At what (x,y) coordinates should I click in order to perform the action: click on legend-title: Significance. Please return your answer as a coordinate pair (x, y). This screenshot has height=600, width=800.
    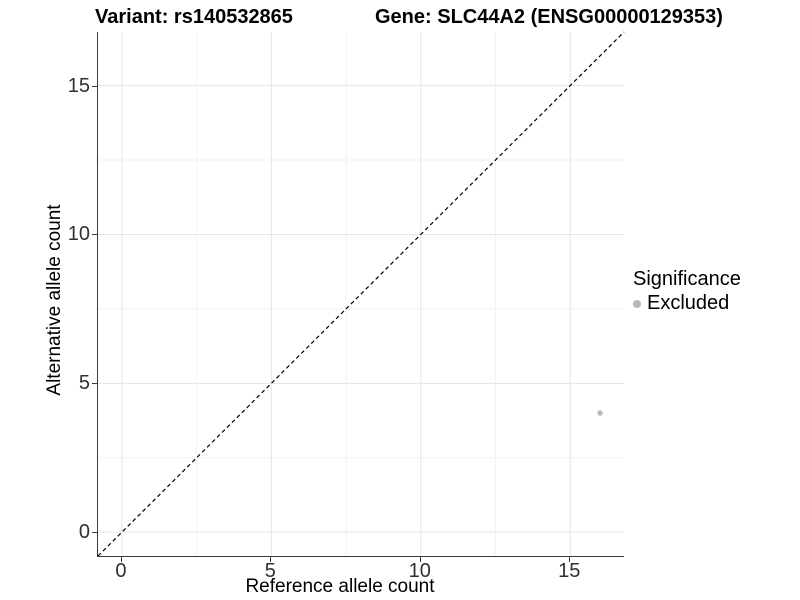
    Looking at the image, I should click on (687, 279).